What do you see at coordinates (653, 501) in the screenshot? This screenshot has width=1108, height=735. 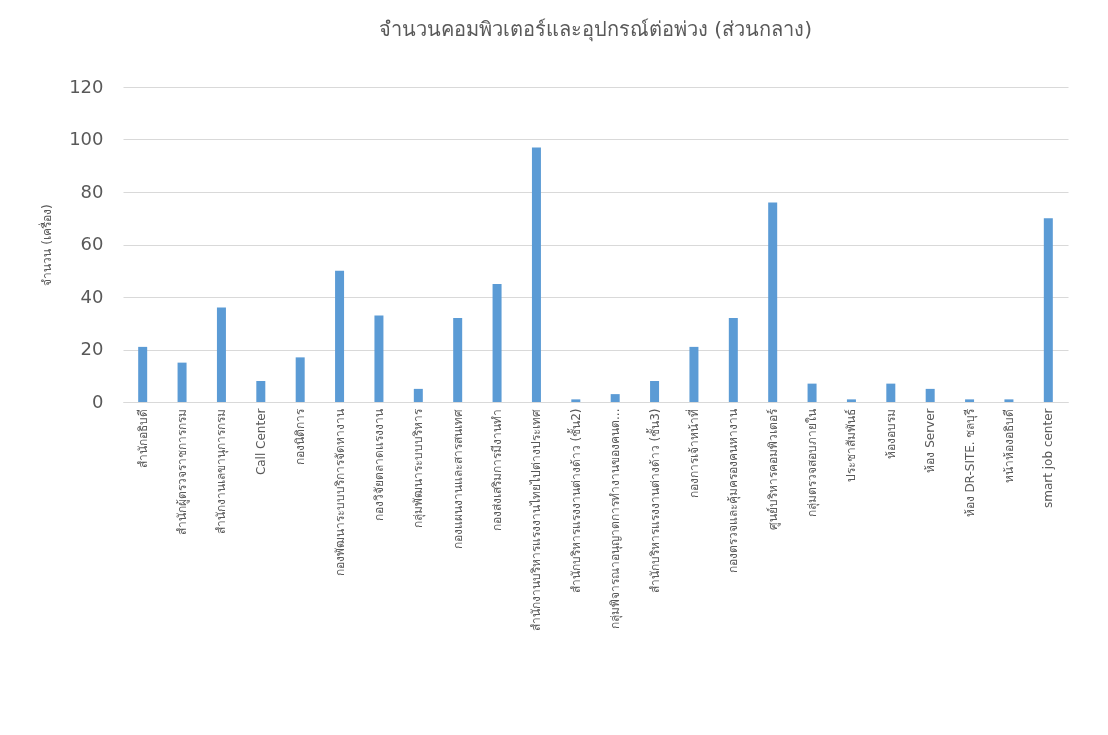 I see `x-tick-label: สำนักบริหารแรงงานต่างด้าว (ชั้น3)` at bounding box center [653, 501].